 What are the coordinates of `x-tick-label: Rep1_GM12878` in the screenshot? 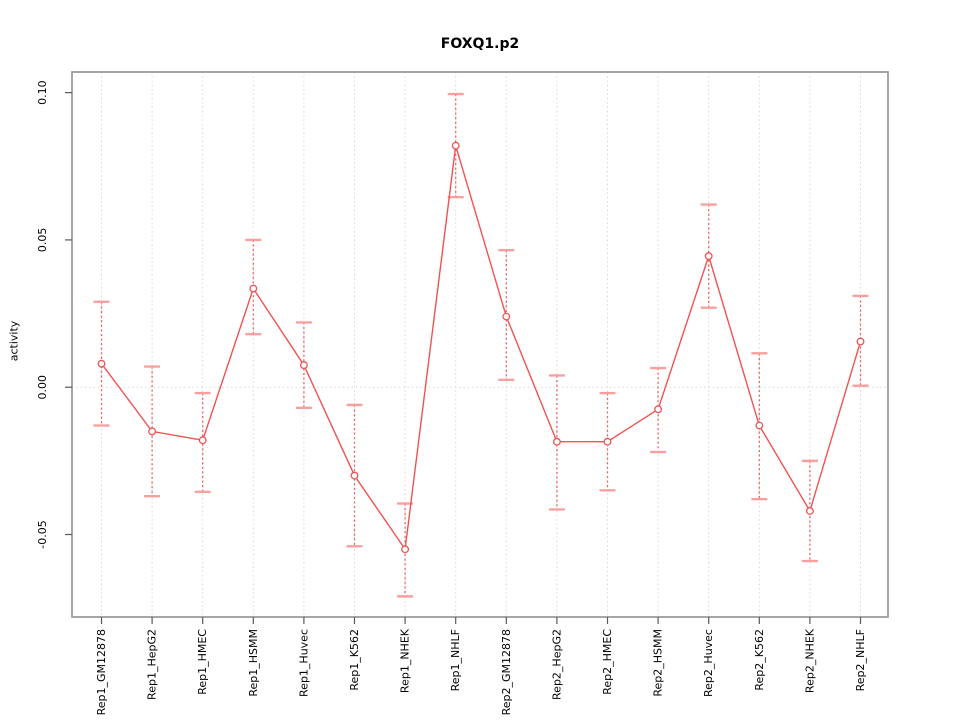 It's located at (101, 672).